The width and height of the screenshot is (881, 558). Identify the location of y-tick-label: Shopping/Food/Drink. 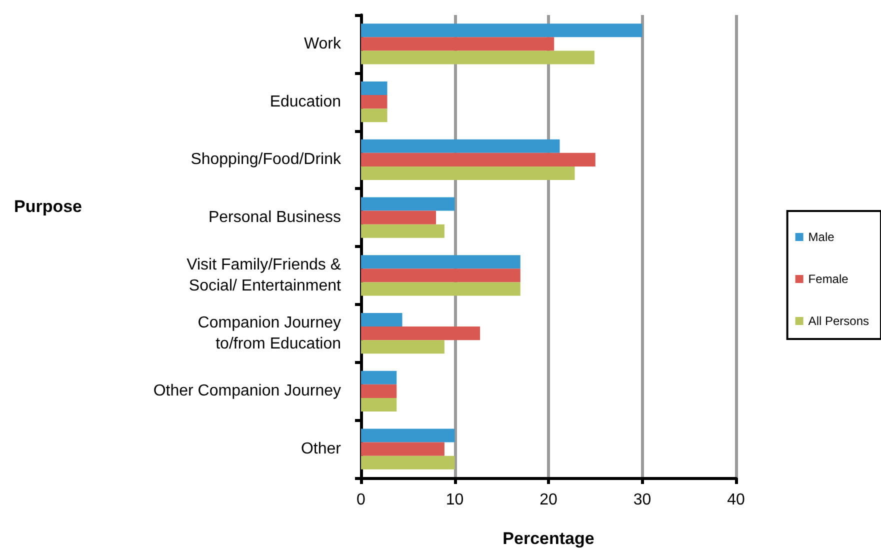
(266, 159).